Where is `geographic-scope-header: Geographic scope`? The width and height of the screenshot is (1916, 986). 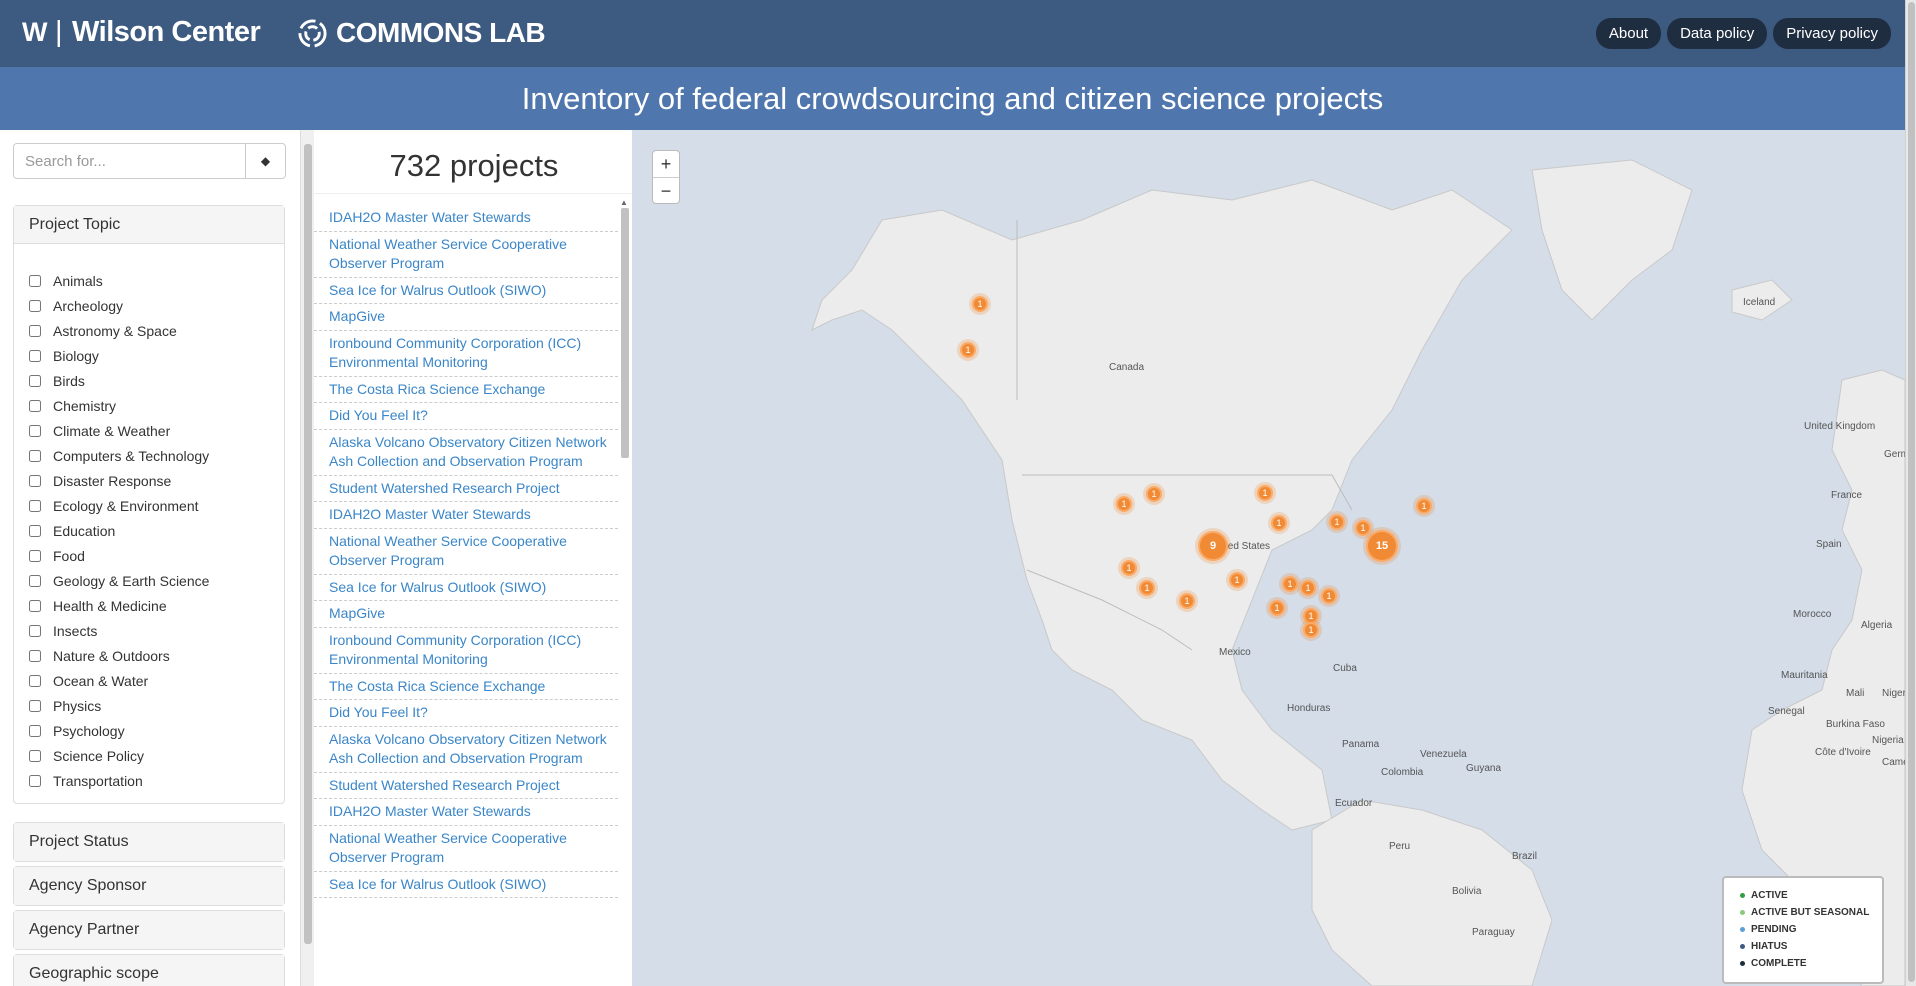
geographic-scope-header: Geographic scope is located at coordinates (149, 970).